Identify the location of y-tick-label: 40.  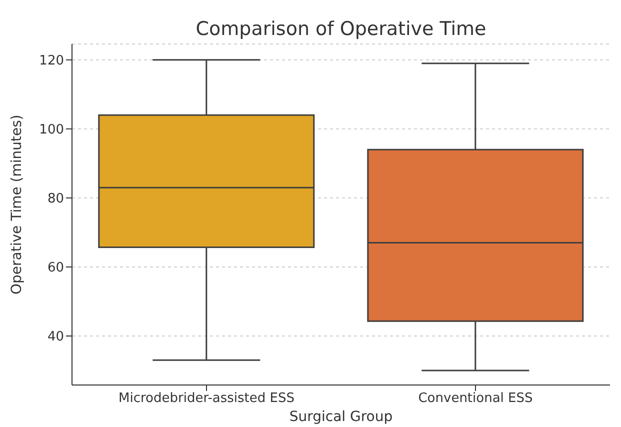
(55, 337).